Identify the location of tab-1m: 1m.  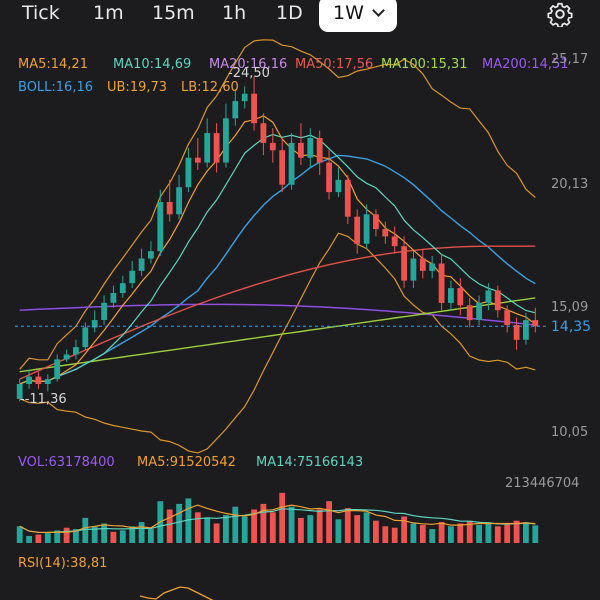
(108, 13).